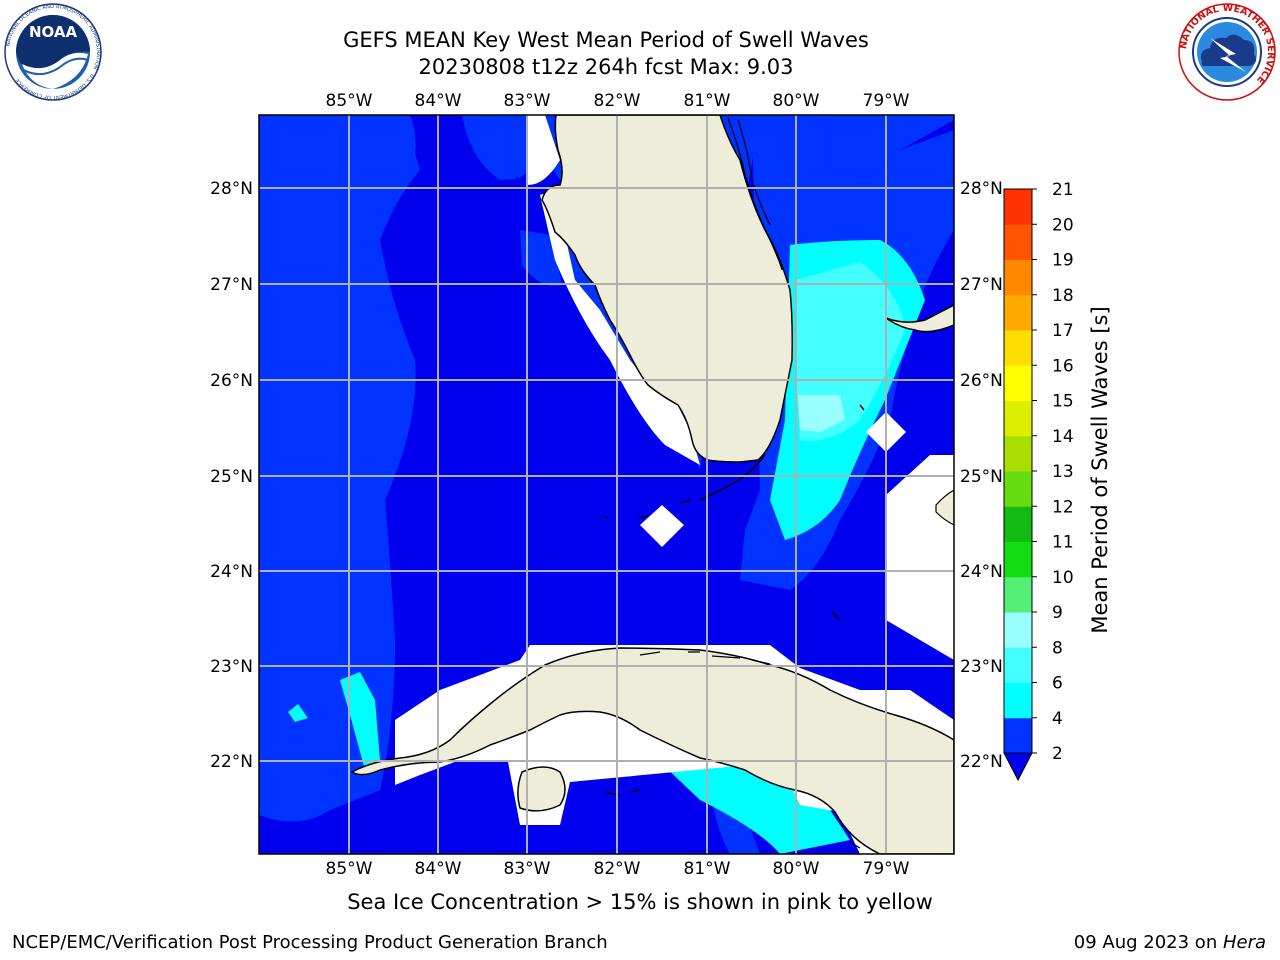 Image resolution: width=1280 pixels, height=960 pixels. Describe the element at coordinates (1063, 261) in the screenshot. I see `colorbar-tick-label: 19` at that location.